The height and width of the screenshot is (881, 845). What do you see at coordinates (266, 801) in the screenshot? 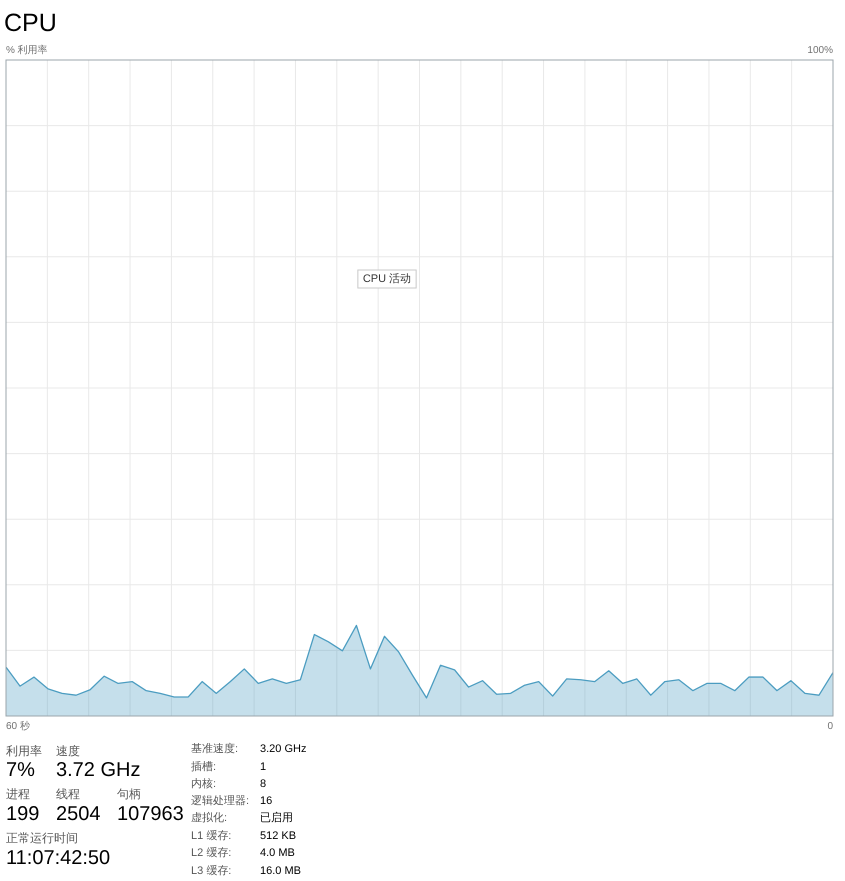
I see `text: 16` at bounding box center [266, 801].